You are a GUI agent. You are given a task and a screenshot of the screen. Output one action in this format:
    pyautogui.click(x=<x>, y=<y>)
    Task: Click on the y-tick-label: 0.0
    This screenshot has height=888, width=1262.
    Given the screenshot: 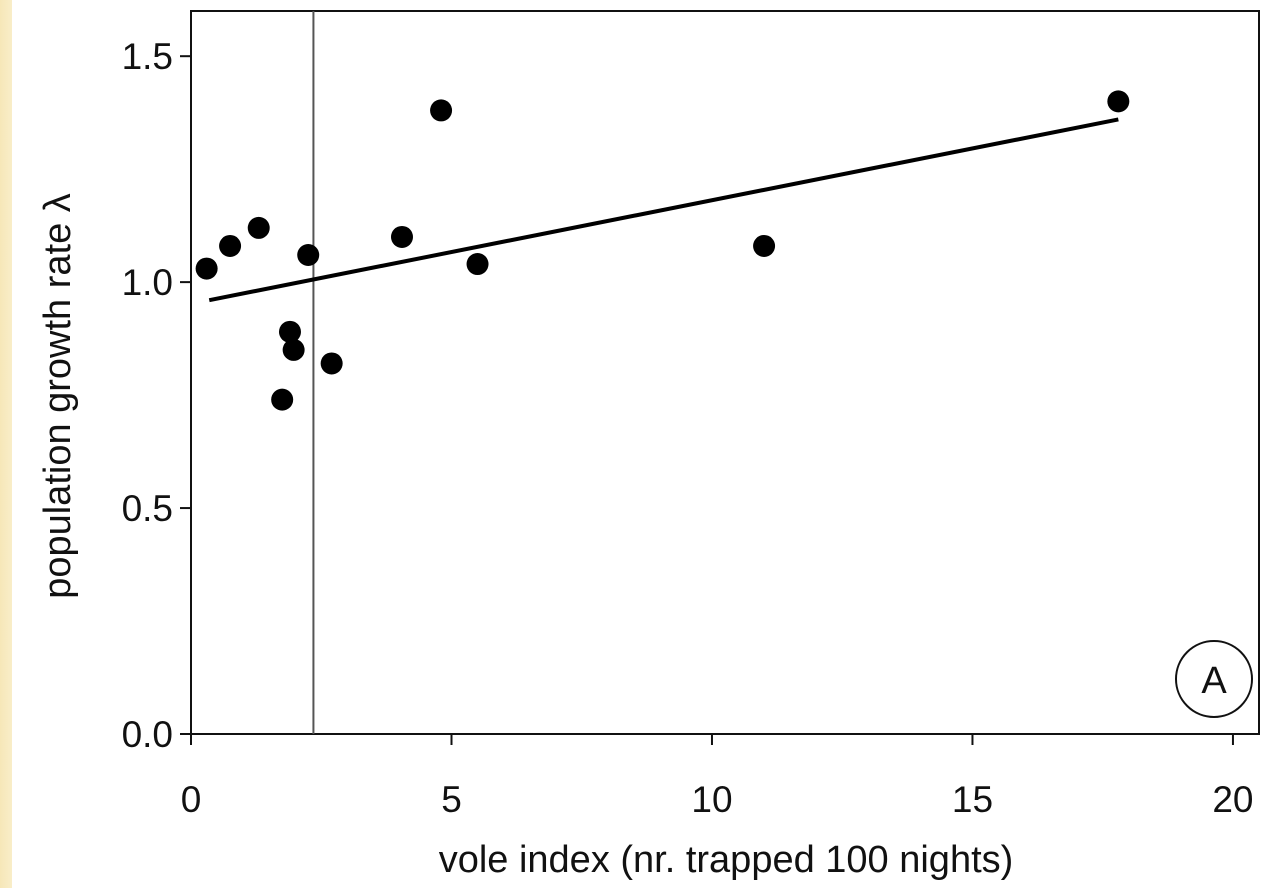 What is the action you would take?
    pyautogui.click(x=147, y=734)
    